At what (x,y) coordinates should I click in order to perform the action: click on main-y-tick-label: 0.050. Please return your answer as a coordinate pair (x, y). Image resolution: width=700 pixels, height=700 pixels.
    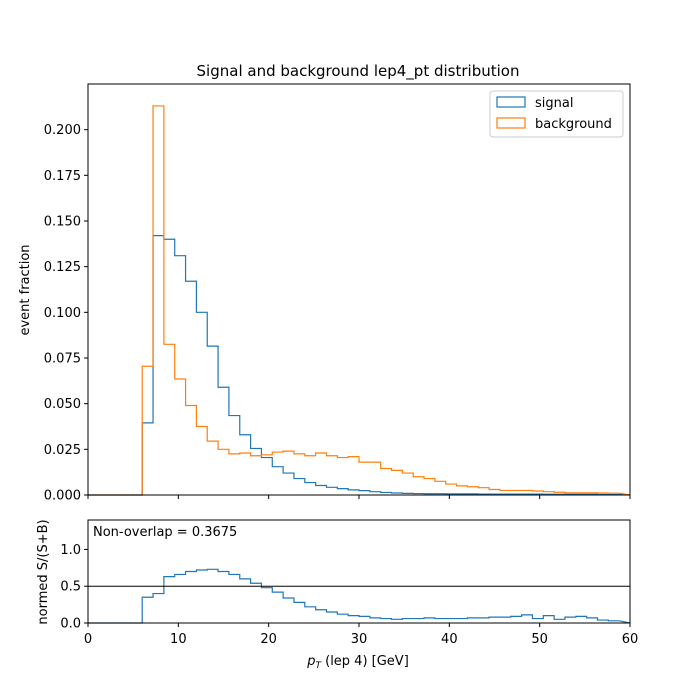
    Looking at the image, I should click on (62, 404).